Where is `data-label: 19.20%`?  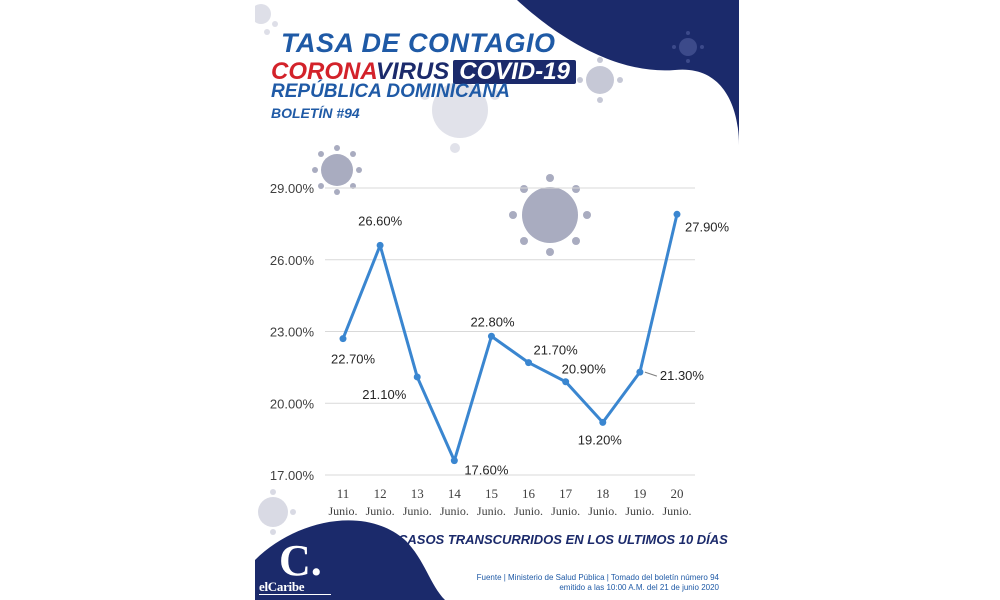 data-label: 19.20% is located at coordinates (600, 439).